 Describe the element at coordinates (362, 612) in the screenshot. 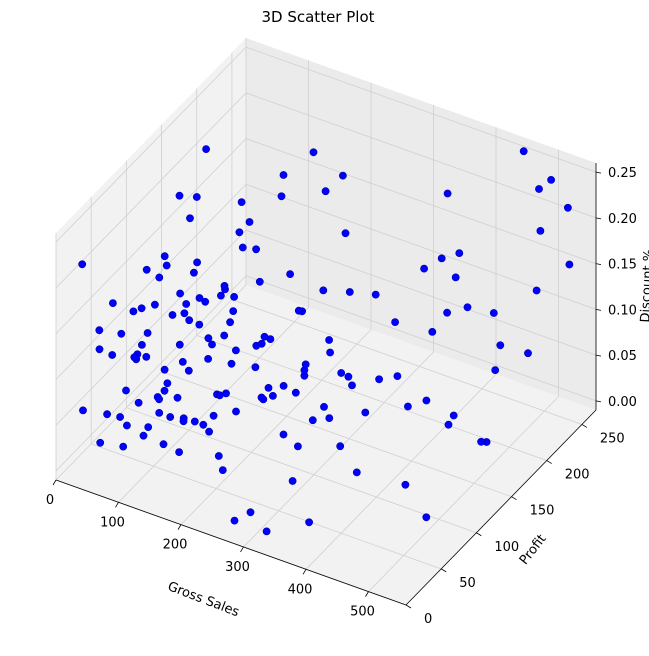

I see `x-tick-label: 500` at that location.